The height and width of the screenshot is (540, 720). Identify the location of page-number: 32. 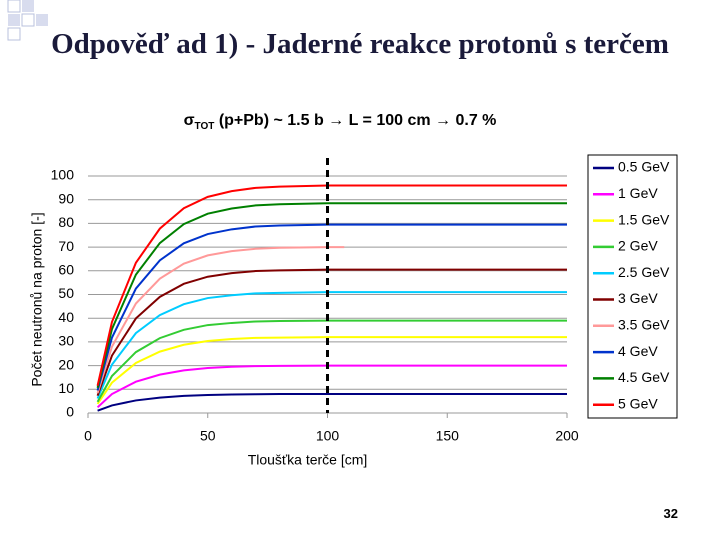
(670, 513).